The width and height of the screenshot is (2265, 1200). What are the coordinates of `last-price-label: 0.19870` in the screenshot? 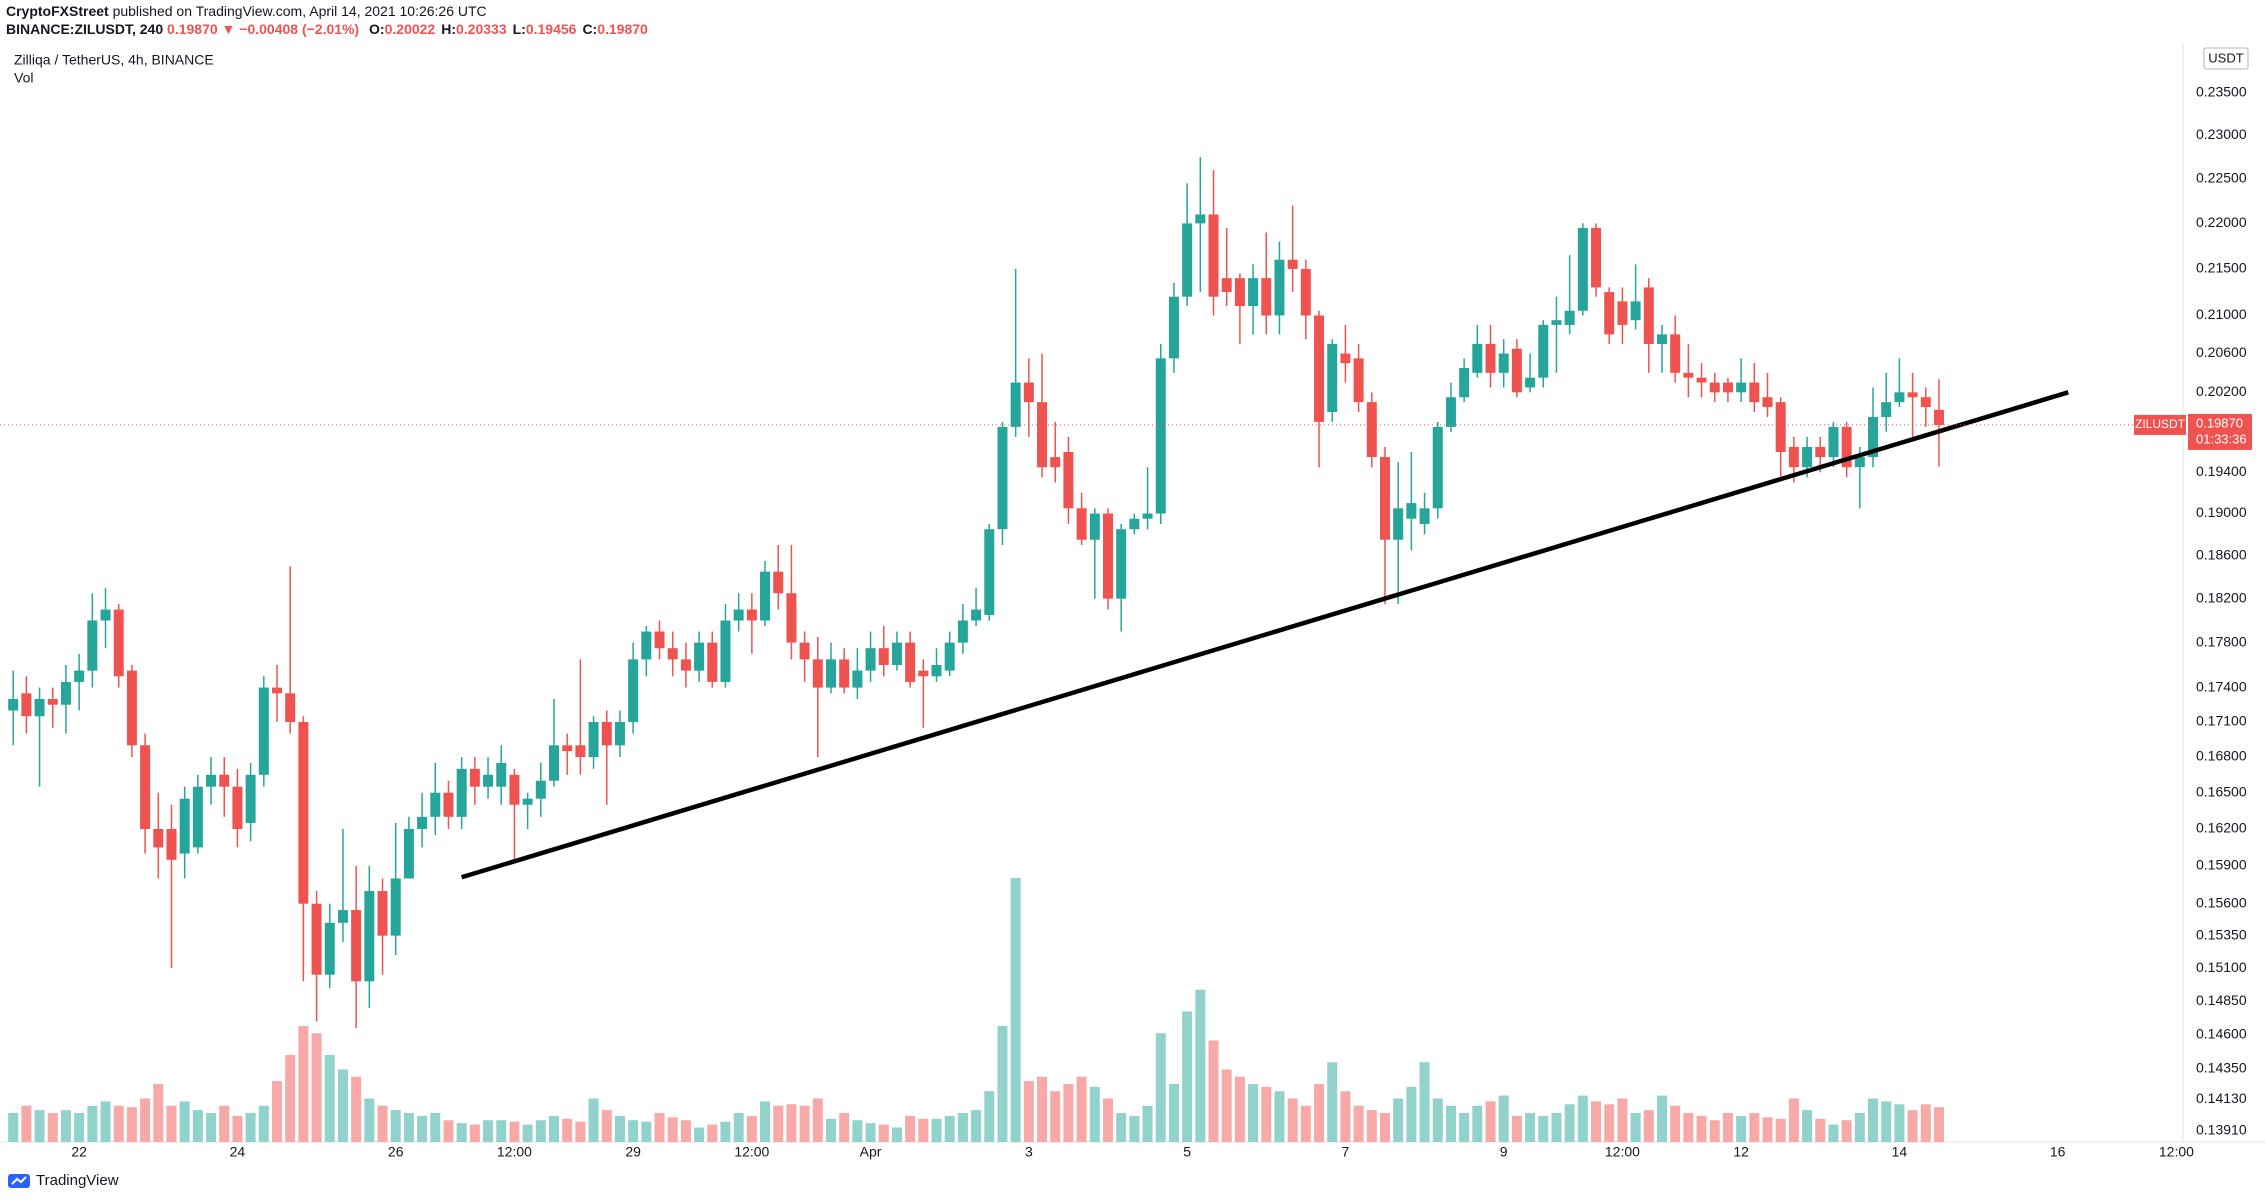 It's located at (2219, 422).